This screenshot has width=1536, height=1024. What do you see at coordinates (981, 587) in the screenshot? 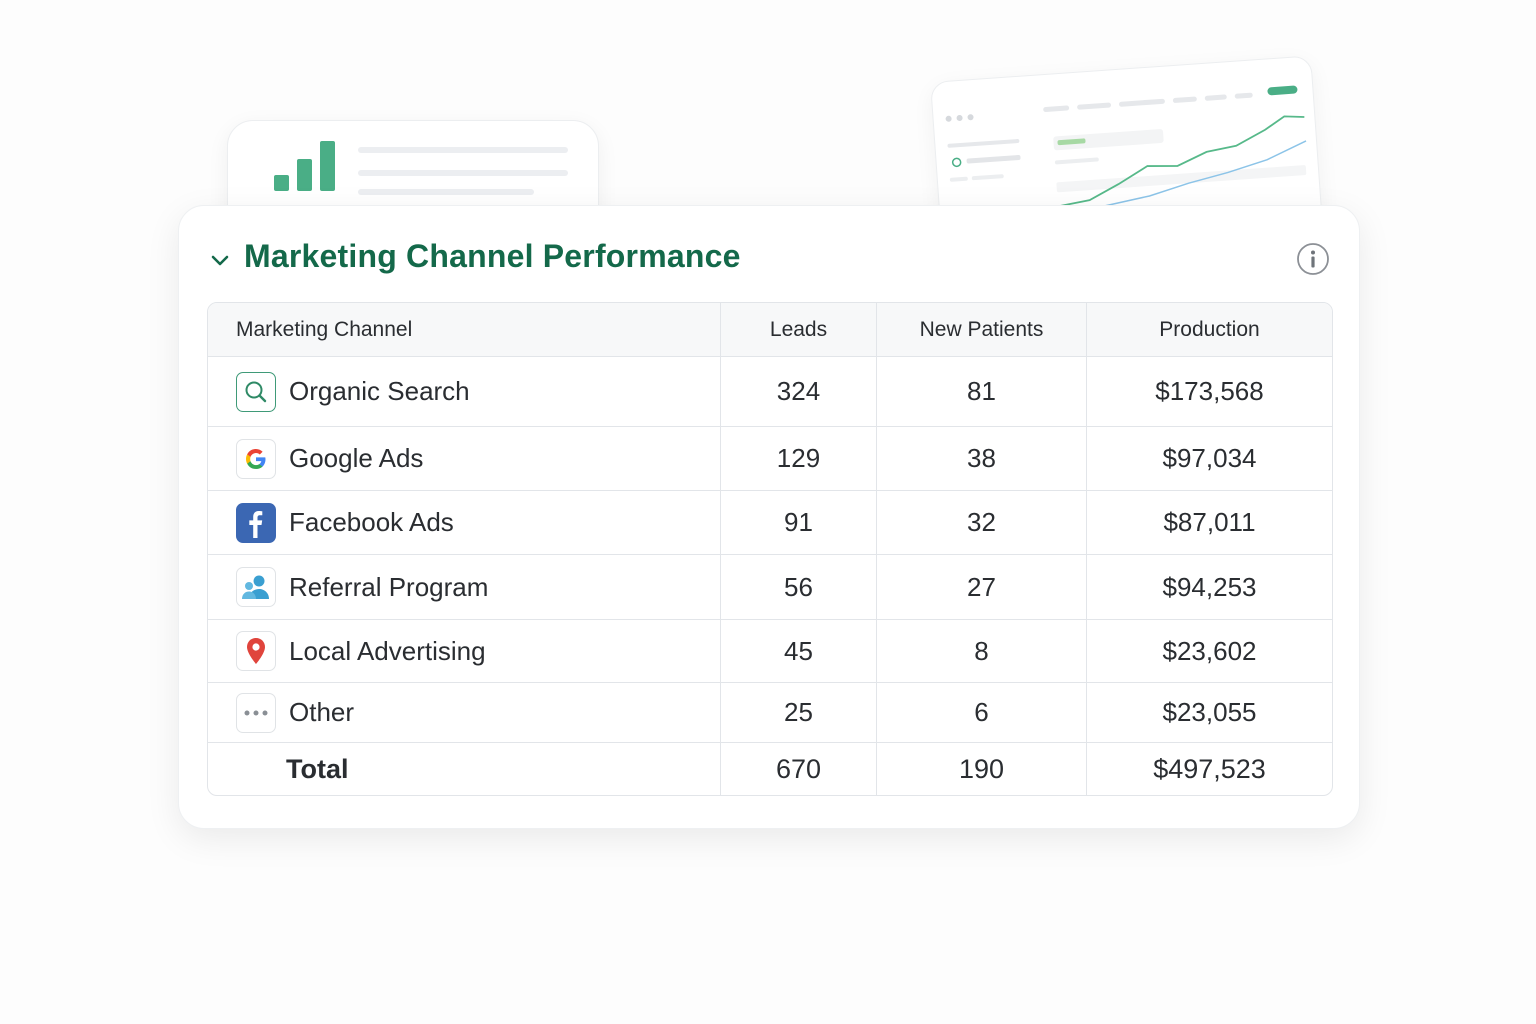
I see `new-patients-value: 27` at bounding box center [981, 587].